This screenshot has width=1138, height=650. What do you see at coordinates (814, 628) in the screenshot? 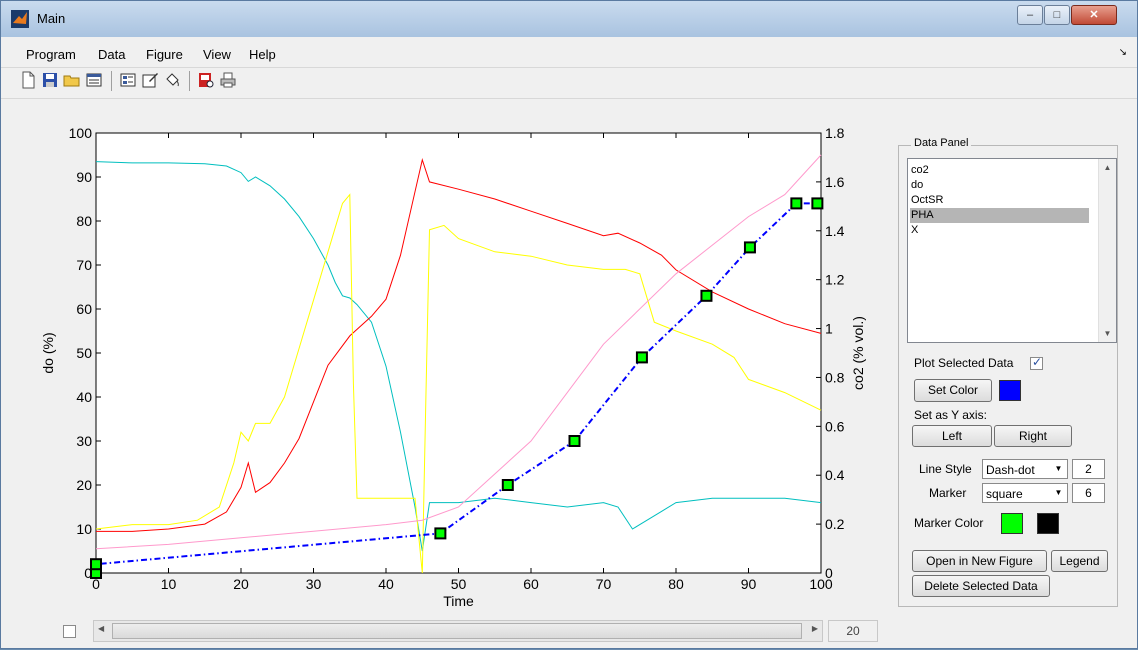
I see `scroll-right-icon: ▶` at bounding box center [814, 628].